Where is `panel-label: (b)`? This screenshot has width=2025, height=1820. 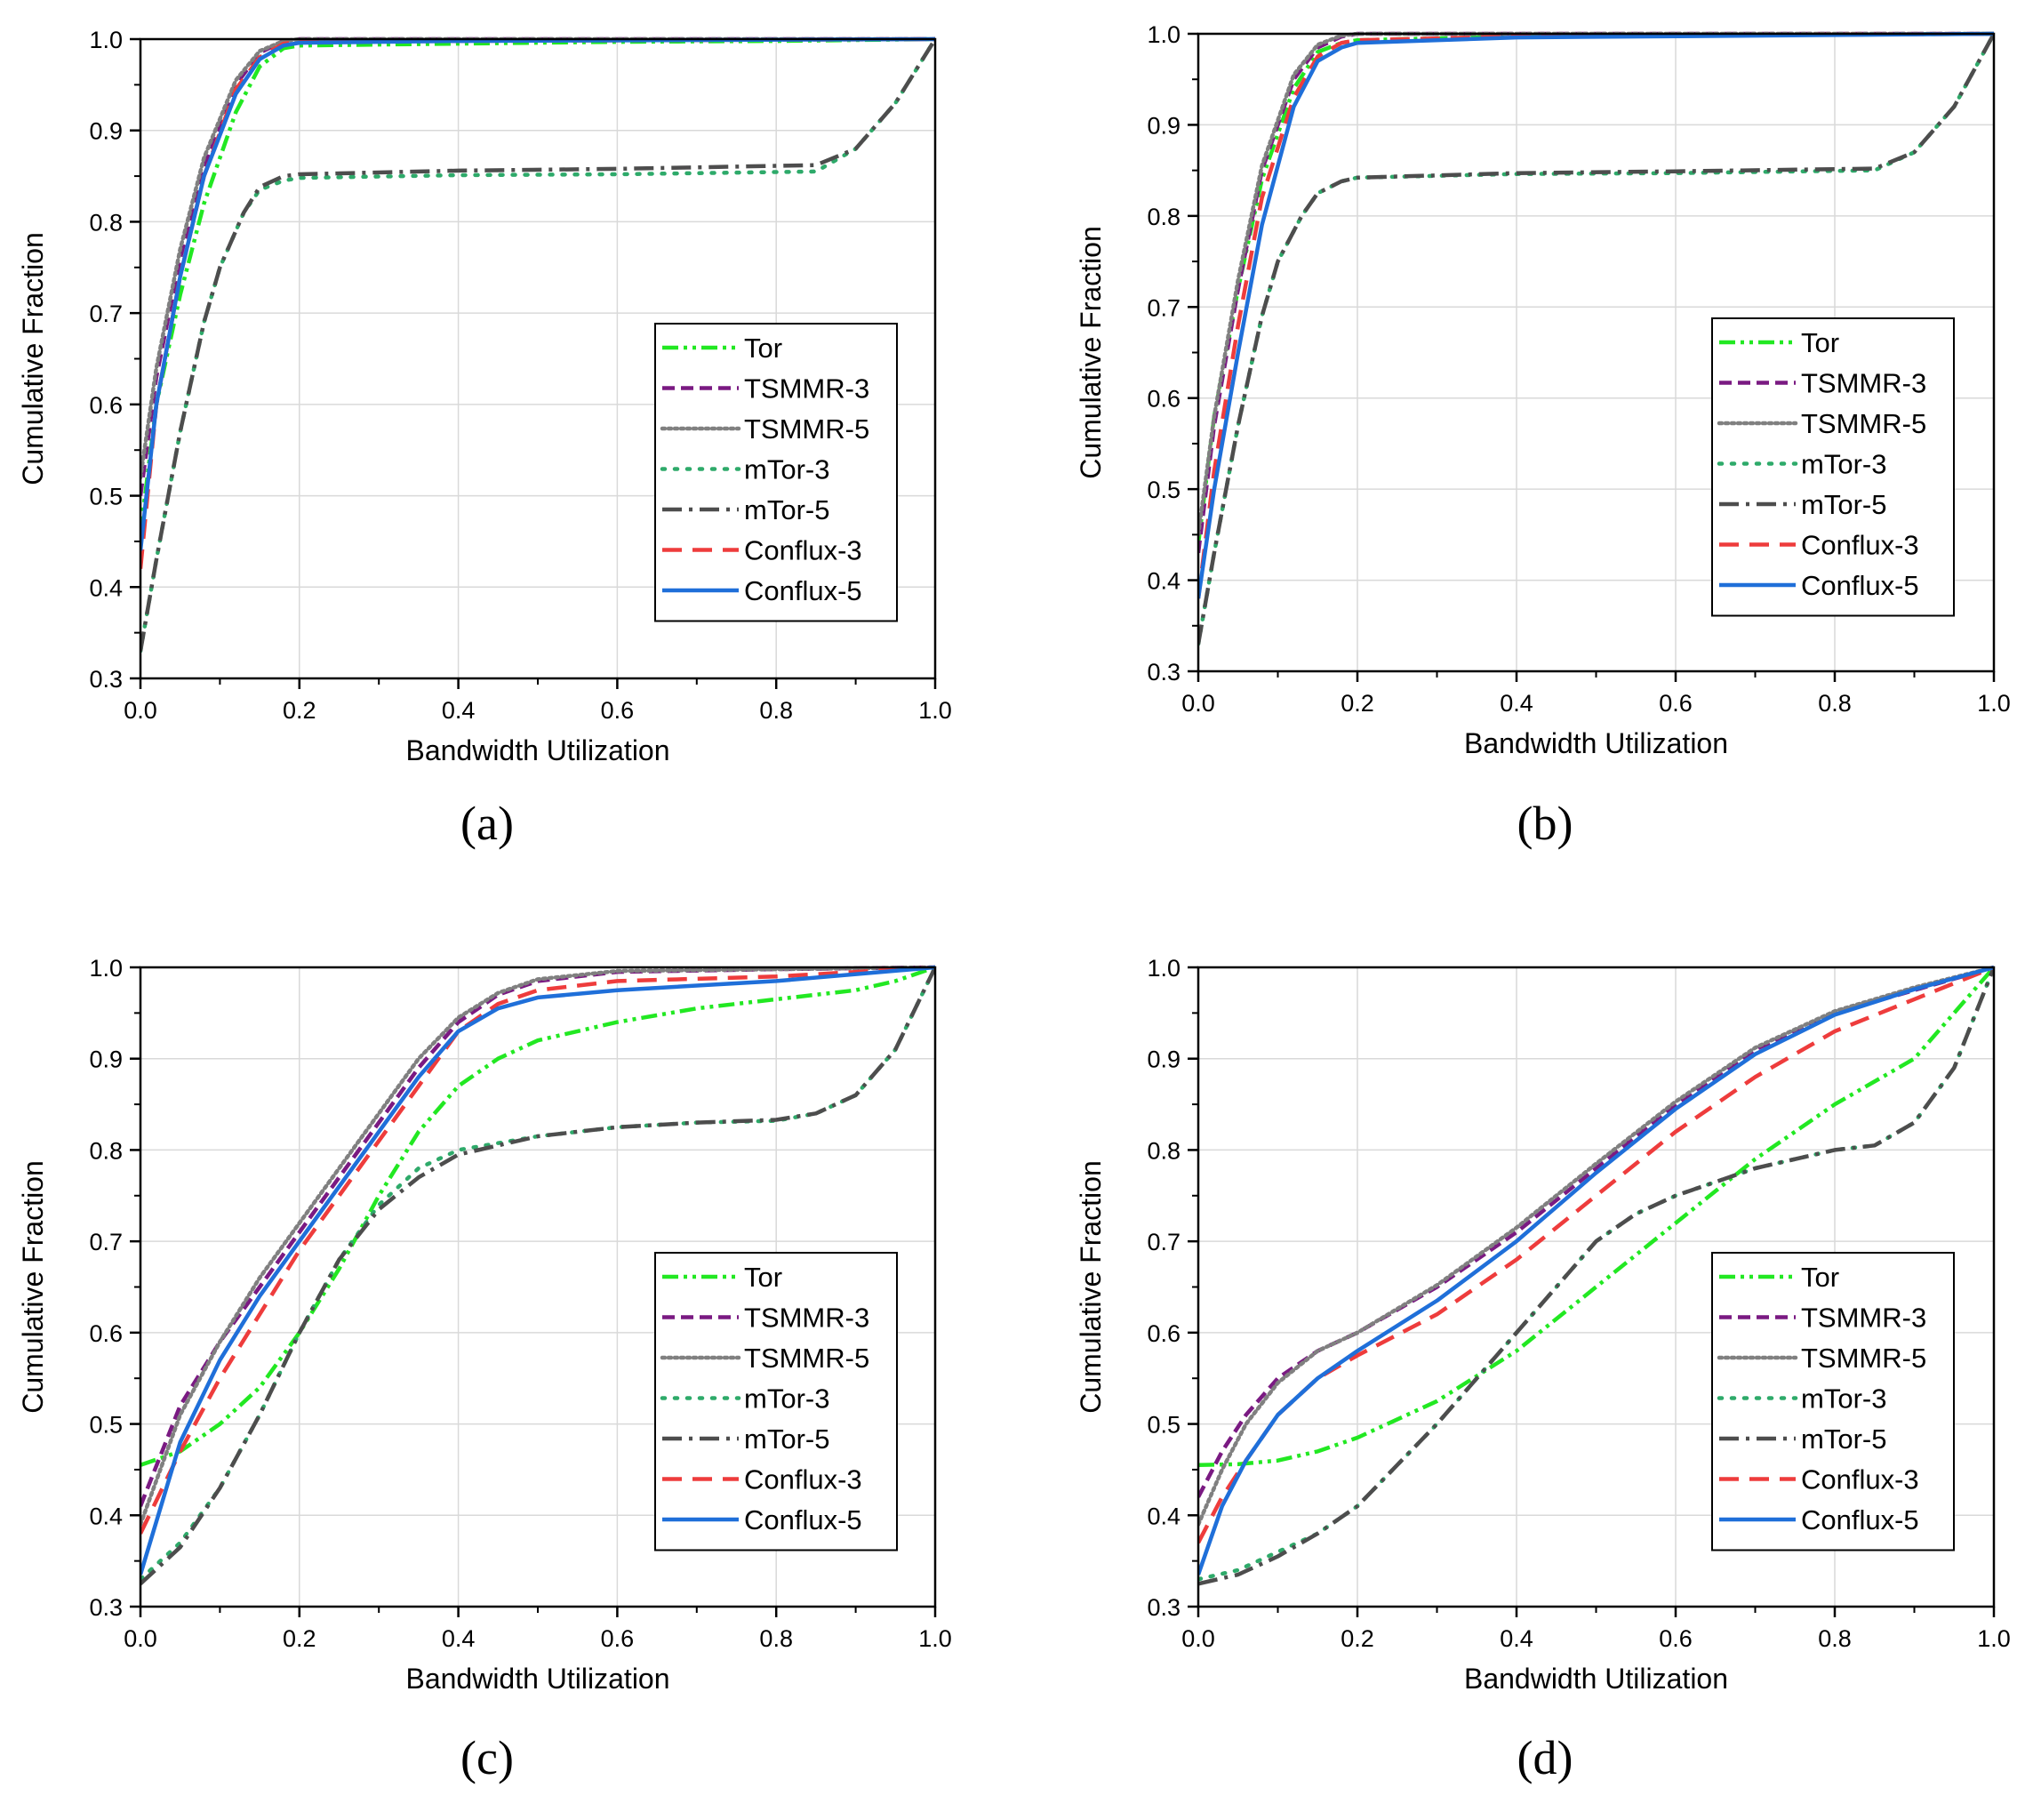 panel-label: (b) is located at coordinates (1545, 823).